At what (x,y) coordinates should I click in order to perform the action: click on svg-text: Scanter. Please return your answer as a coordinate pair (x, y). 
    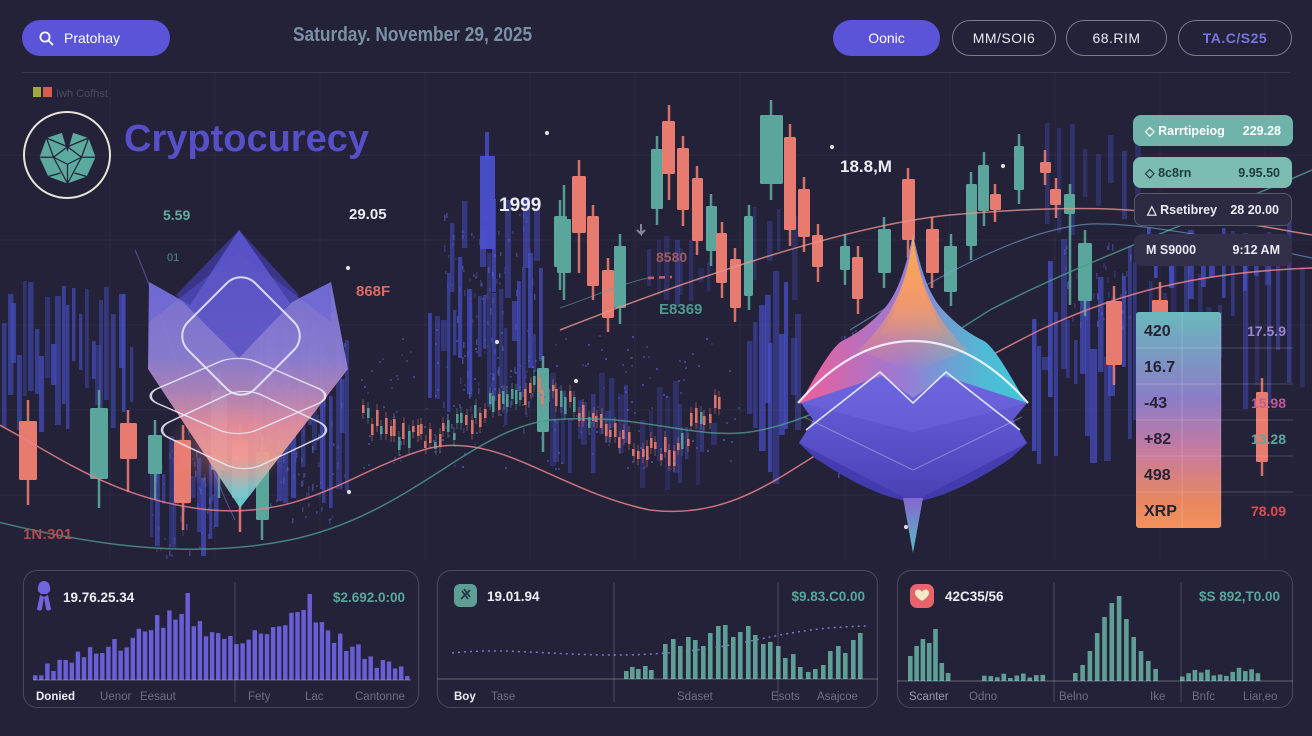
    Looking at the image, I should click on (929, 697).